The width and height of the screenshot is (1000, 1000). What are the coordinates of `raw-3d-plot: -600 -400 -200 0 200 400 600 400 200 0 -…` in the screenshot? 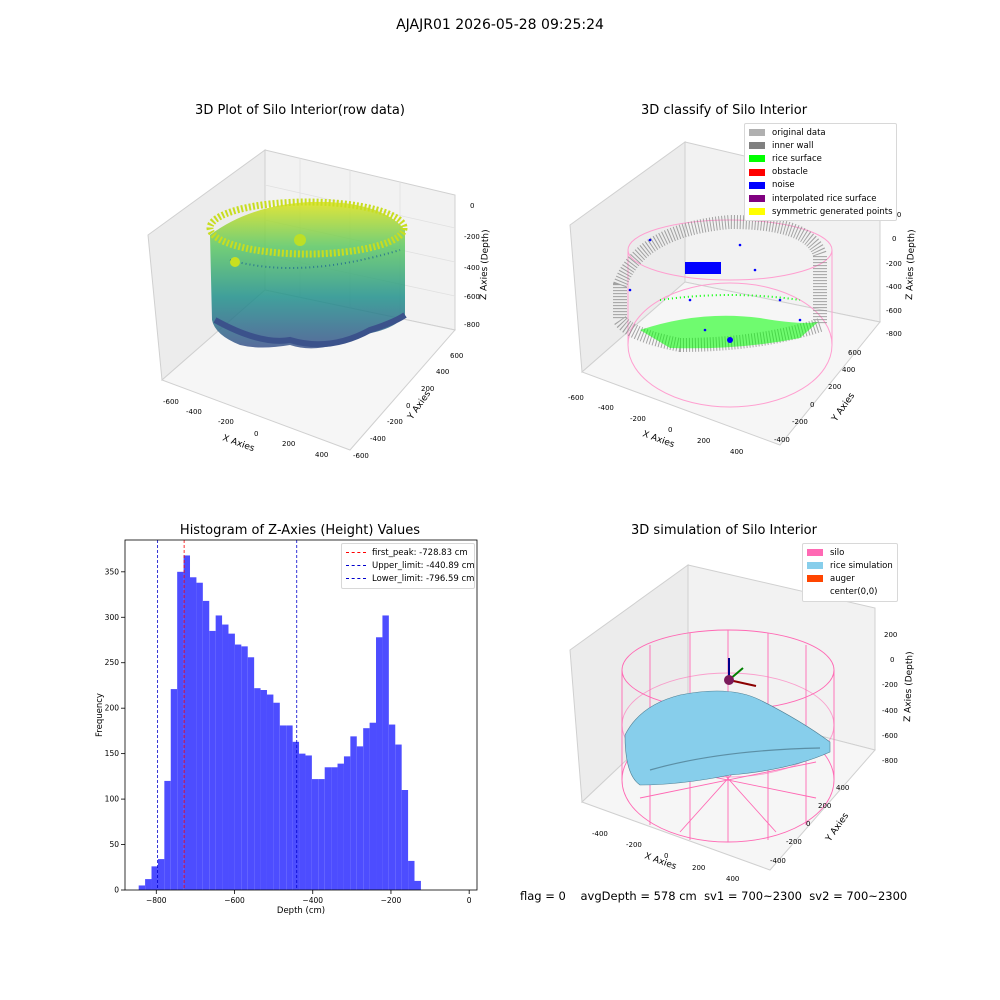 It's located at (319, 304).